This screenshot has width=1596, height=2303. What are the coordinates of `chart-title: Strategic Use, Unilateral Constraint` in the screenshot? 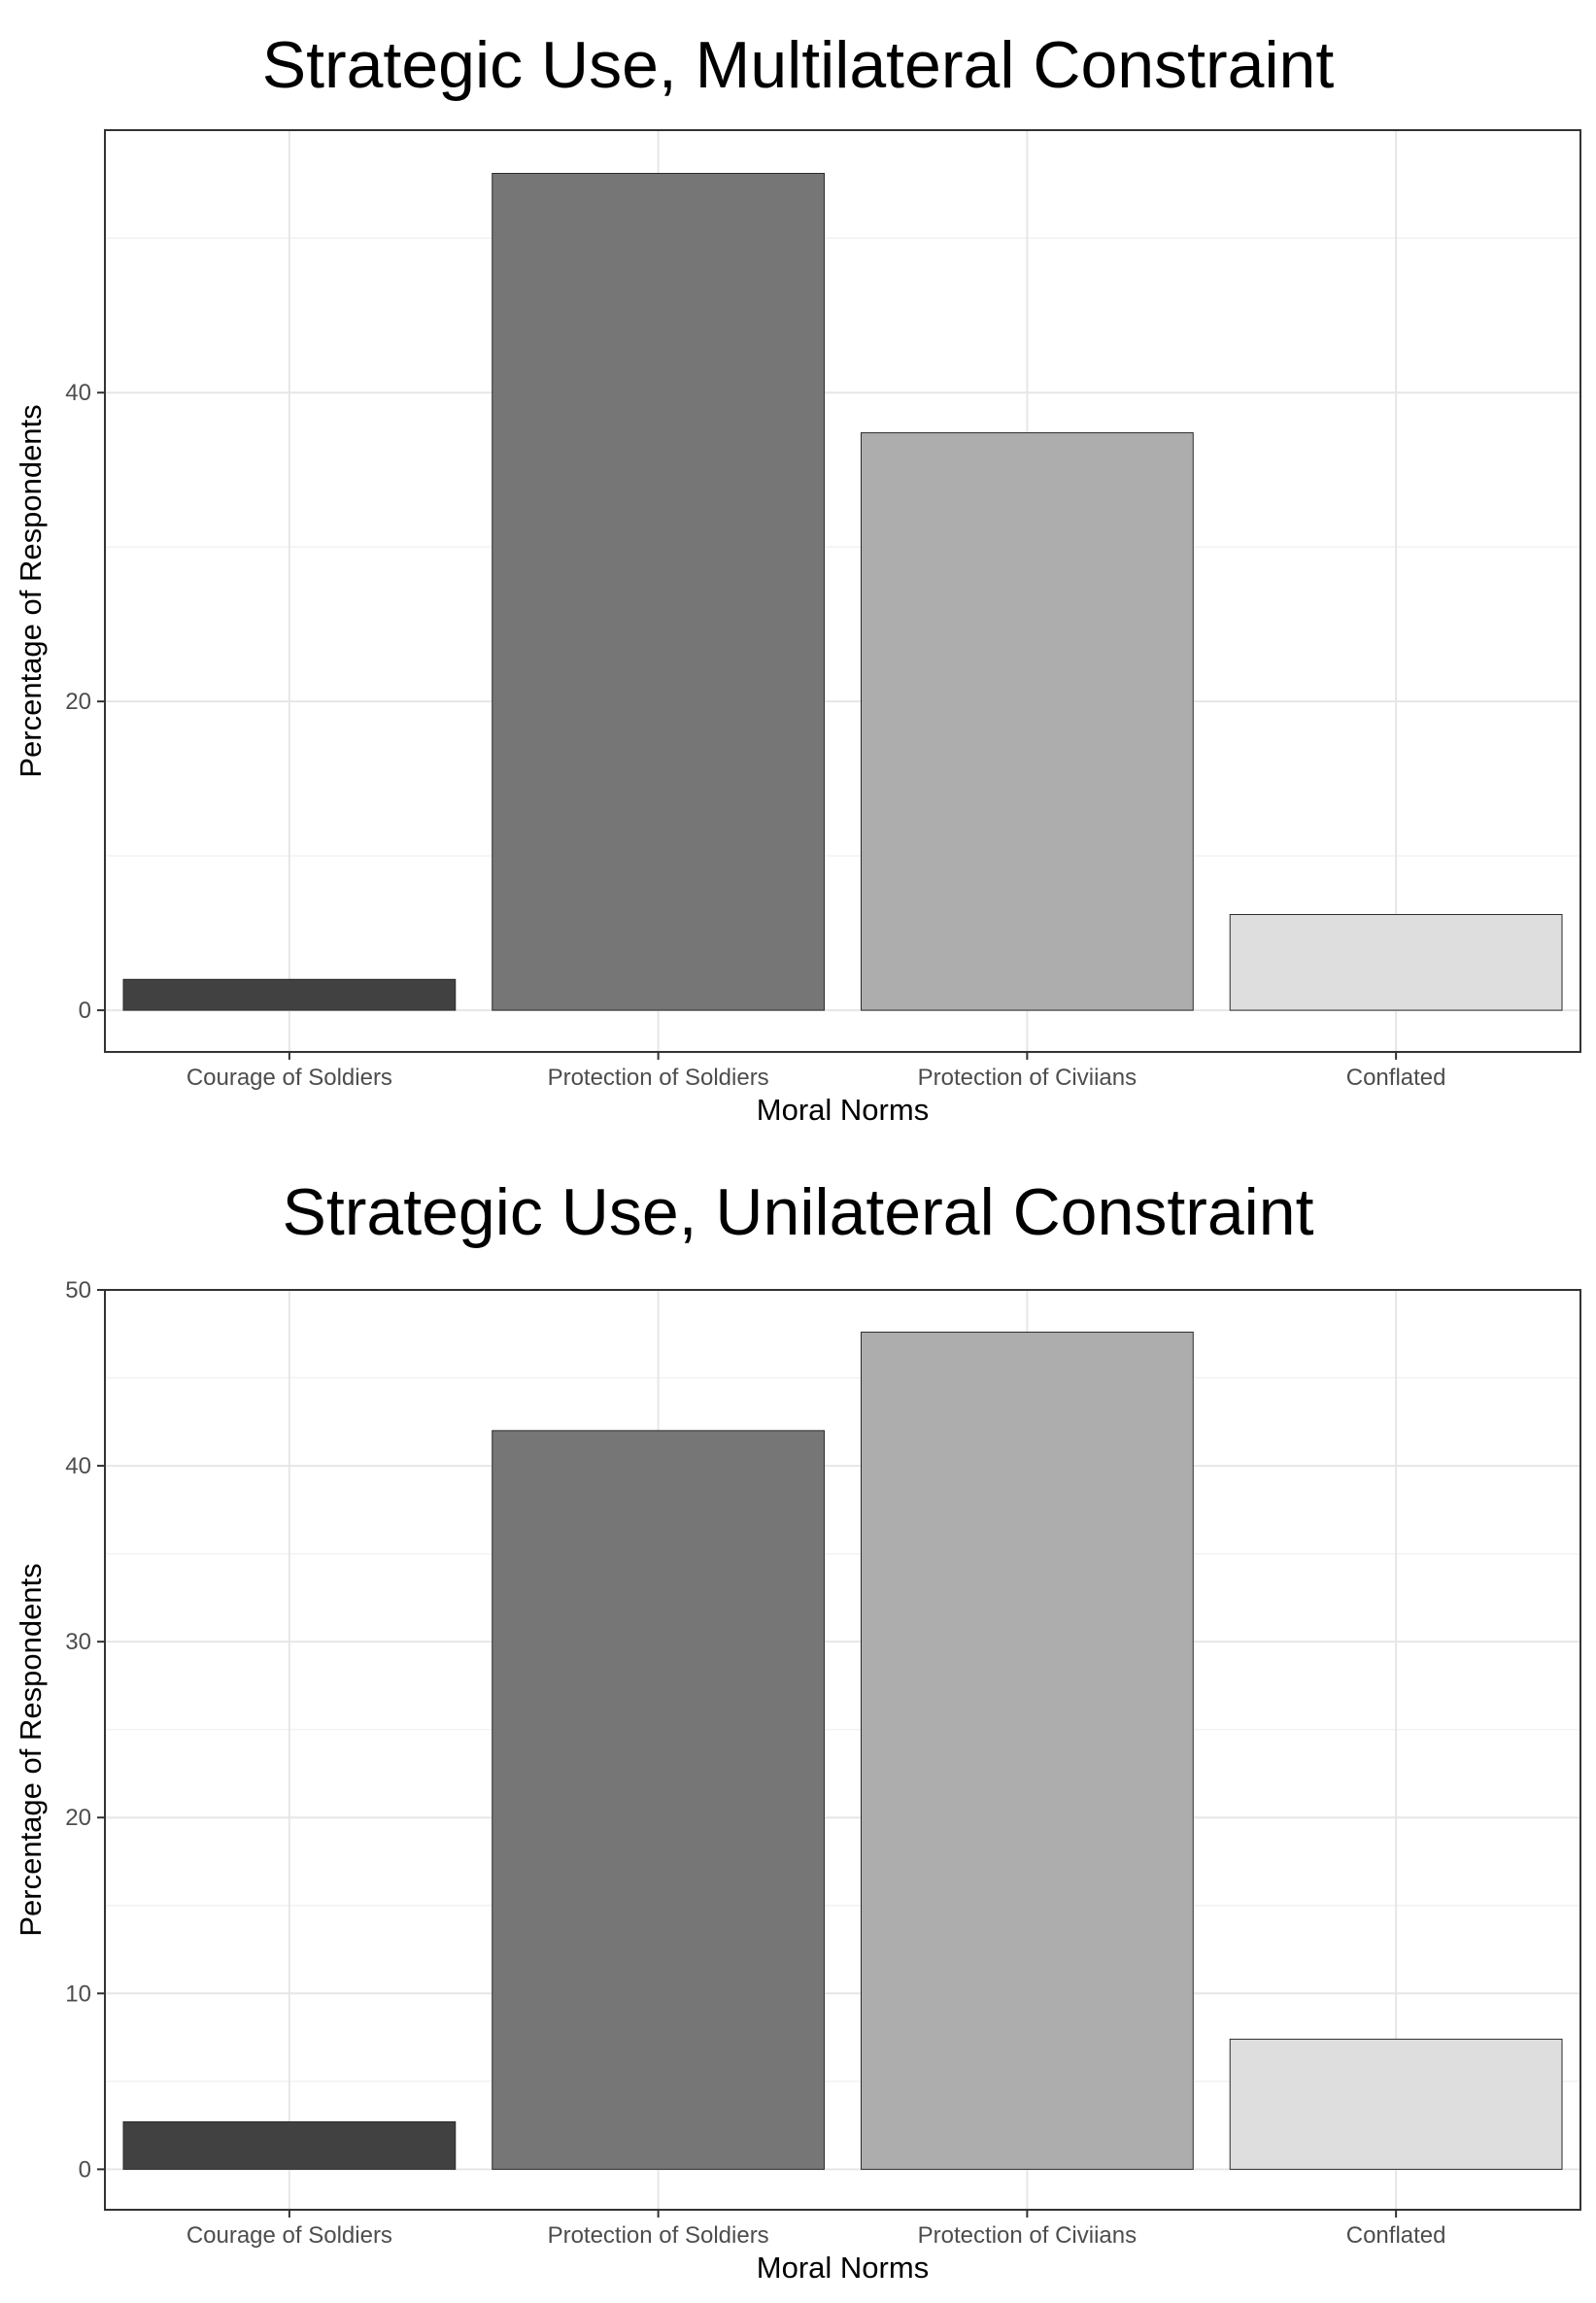 It's located at (798, 1212).